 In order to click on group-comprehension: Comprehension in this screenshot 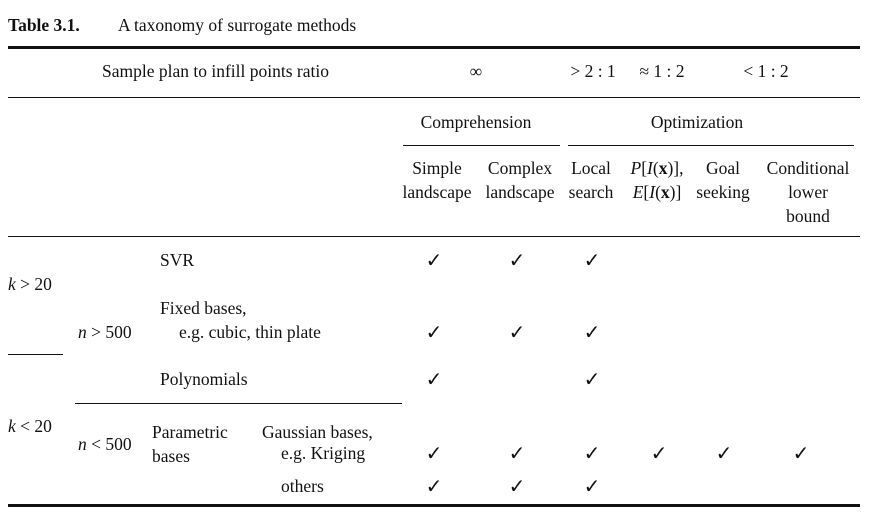, I will do `click(476, 122)`.